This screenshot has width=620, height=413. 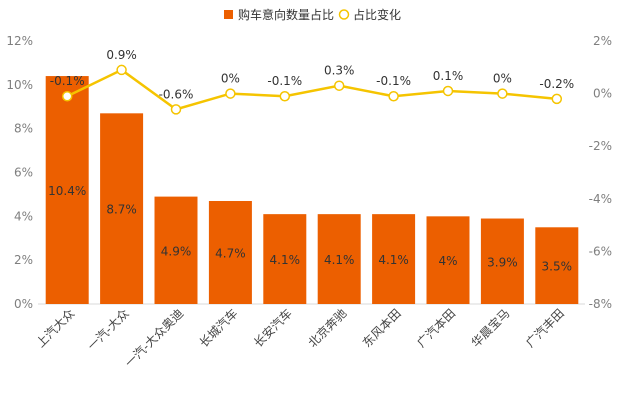 What do you see at coordinates (600, 199) in the screenshot?
I see `right-tick-label: -4%` at bounding box center [600, 199].